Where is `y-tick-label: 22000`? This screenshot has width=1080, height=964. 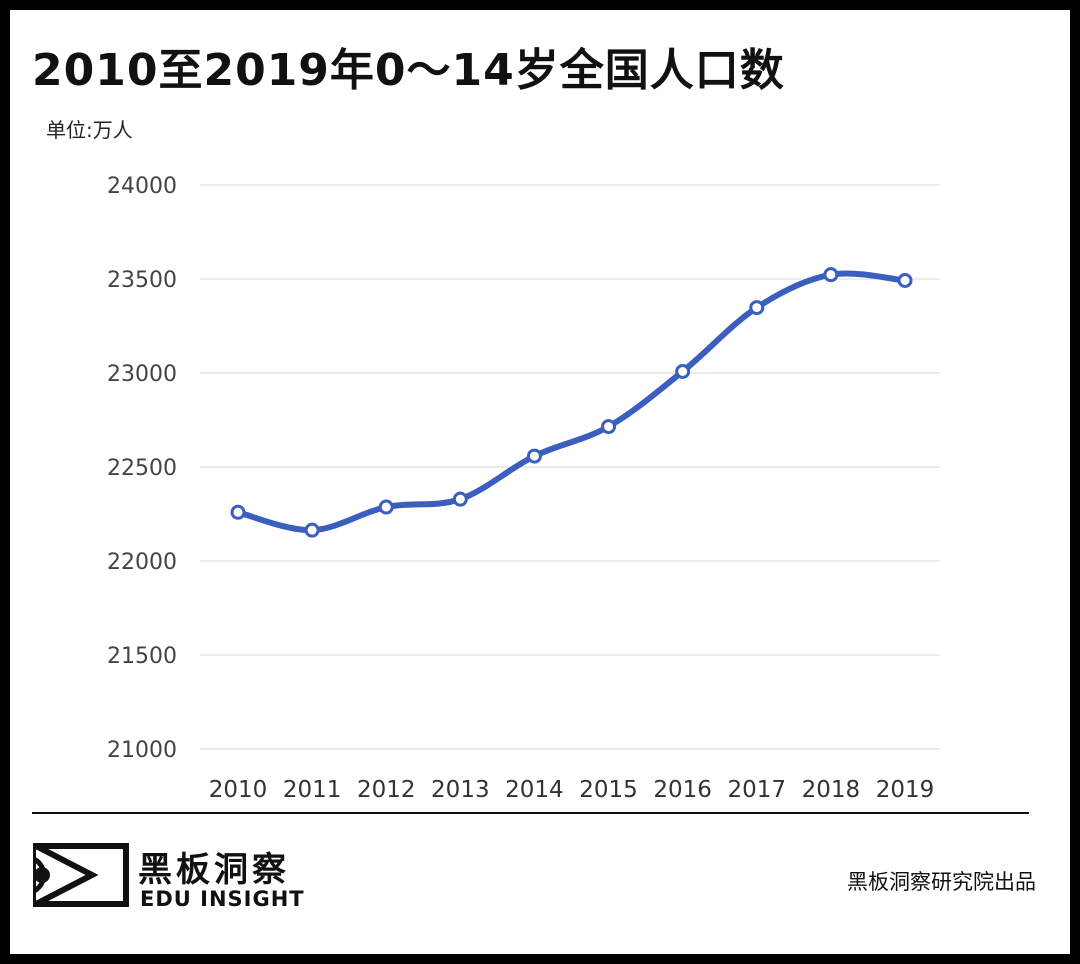
y-tick-label: 22000 is located at coordinates (142, 562).